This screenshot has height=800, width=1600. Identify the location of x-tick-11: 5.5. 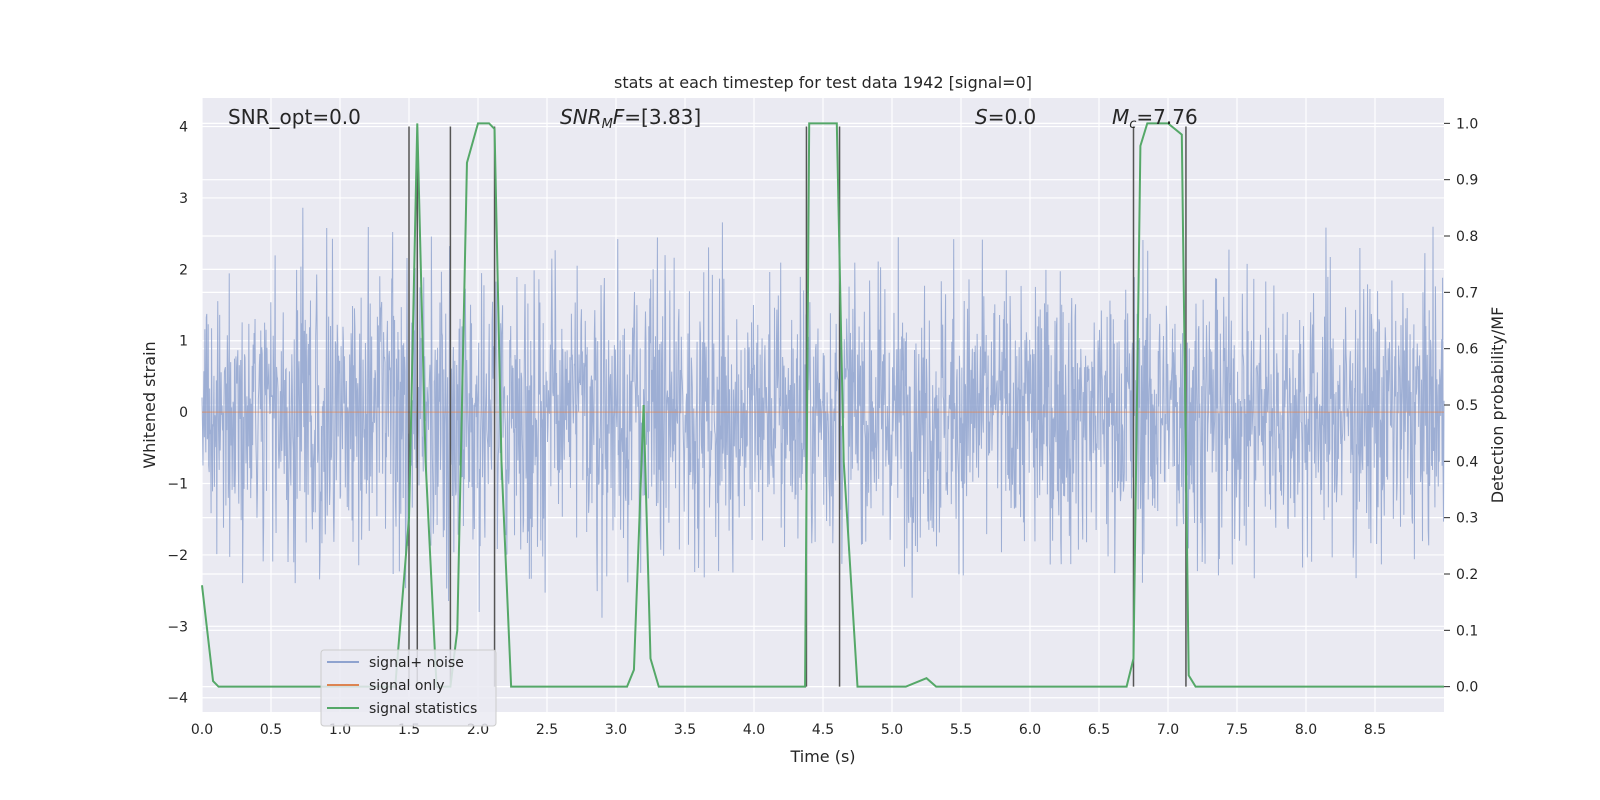
(961, 730).